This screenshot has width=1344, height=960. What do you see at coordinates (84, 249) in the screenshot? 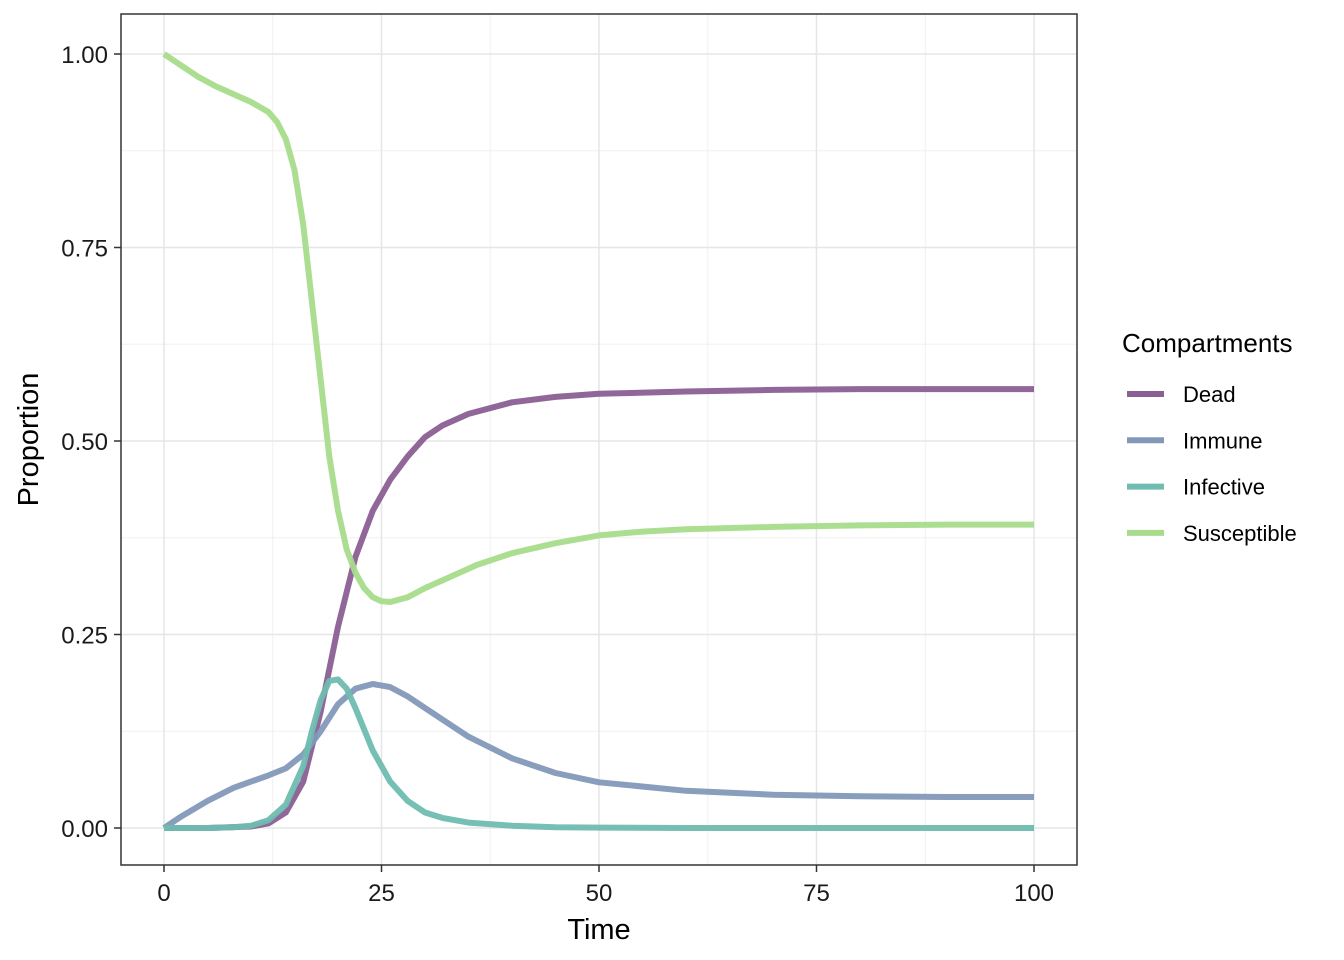
I see `y-tick-label: 0.75` at bounding box center [84, 249].